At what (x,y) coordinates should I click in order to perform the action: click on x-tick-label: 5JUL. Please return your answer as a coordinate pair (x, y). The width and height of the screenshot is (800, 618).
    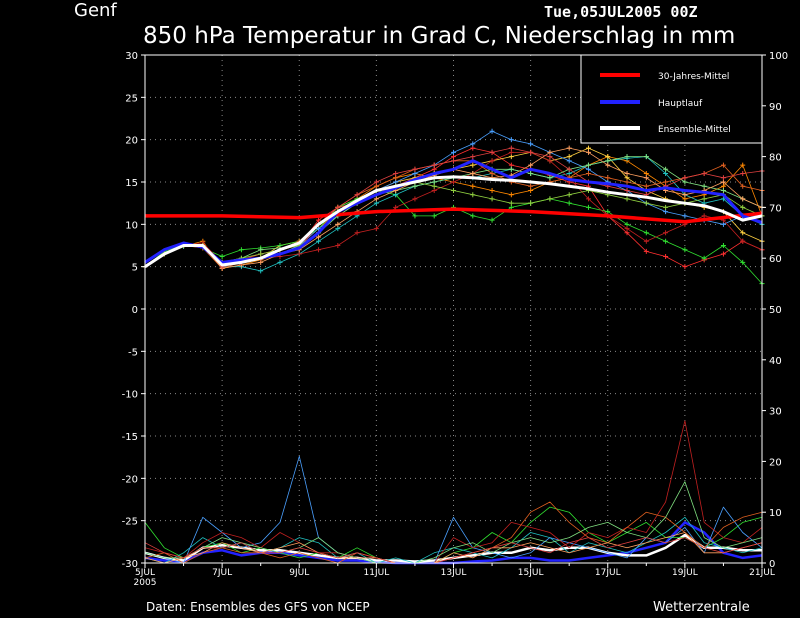
    Looking at the image, I should click on (145, 573).